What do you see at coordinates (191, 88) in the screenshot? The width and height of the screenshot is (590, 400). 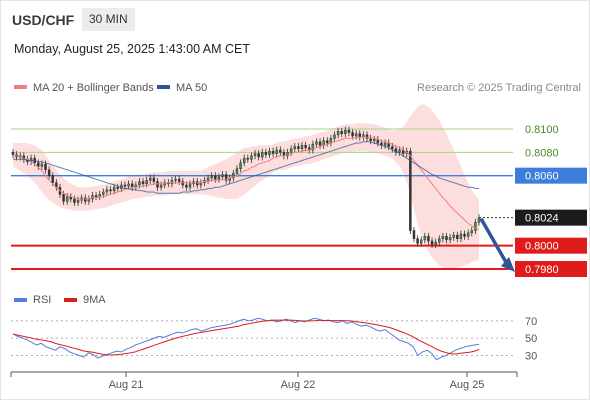 I see `ma50-legend-label: MA 50` at bounding box center [191, 88].